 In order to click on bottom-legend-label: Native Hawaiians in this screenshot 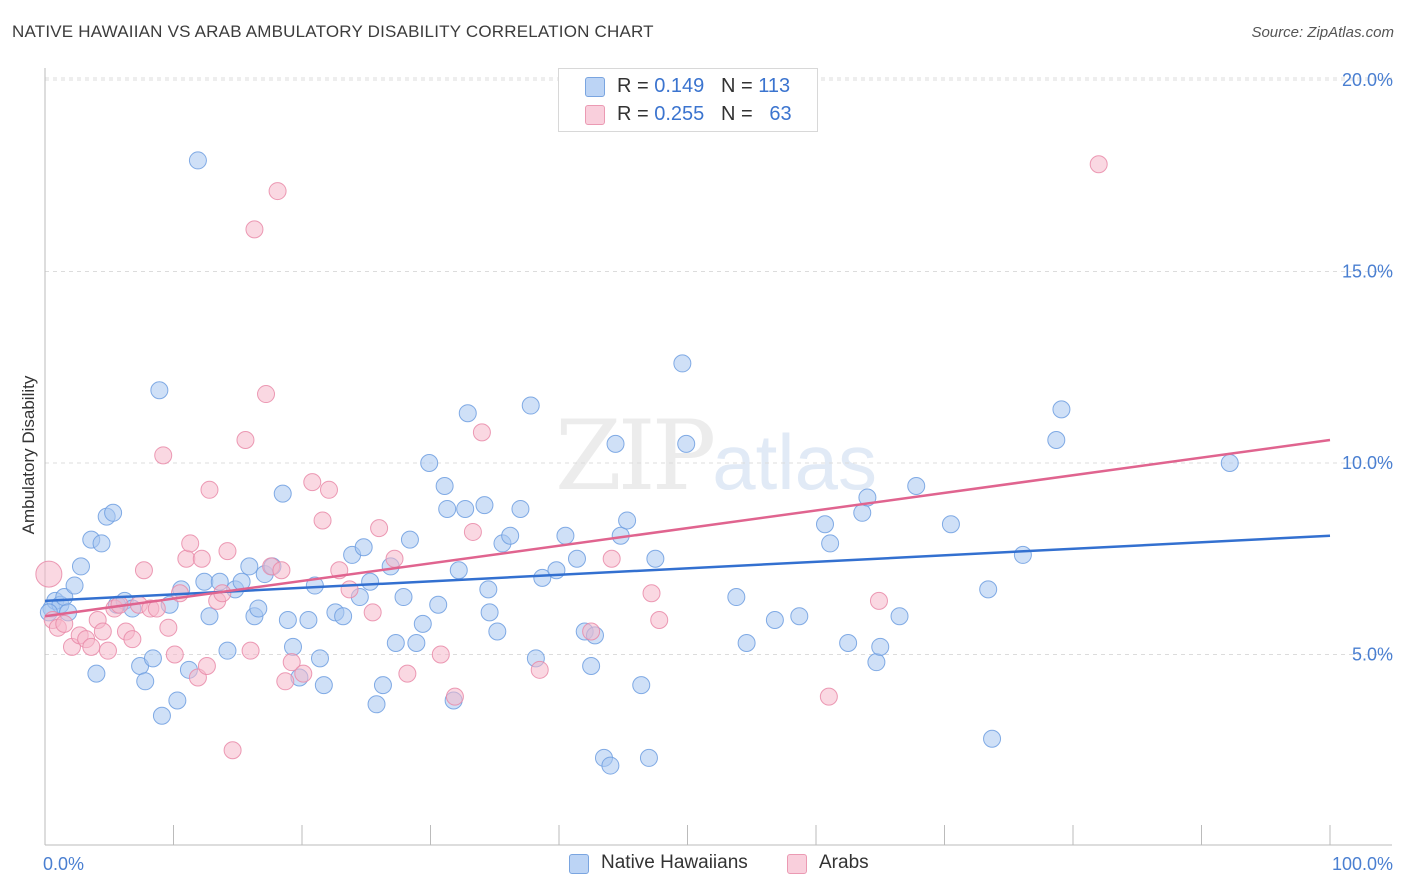, I will do `click(674, 862)`.